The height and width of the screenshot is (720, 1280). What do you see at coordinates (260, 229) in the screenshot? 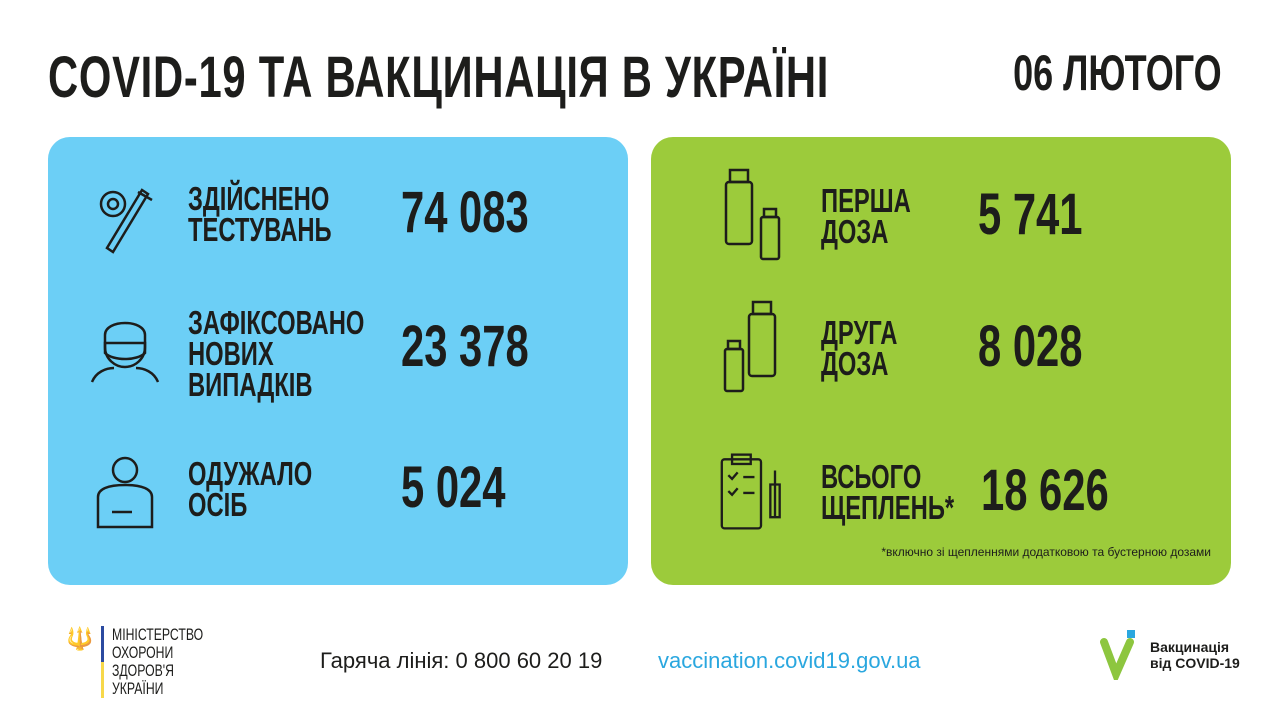
I see `label: ТЕСТУВАНЬ` at bounding box center [260, 229].